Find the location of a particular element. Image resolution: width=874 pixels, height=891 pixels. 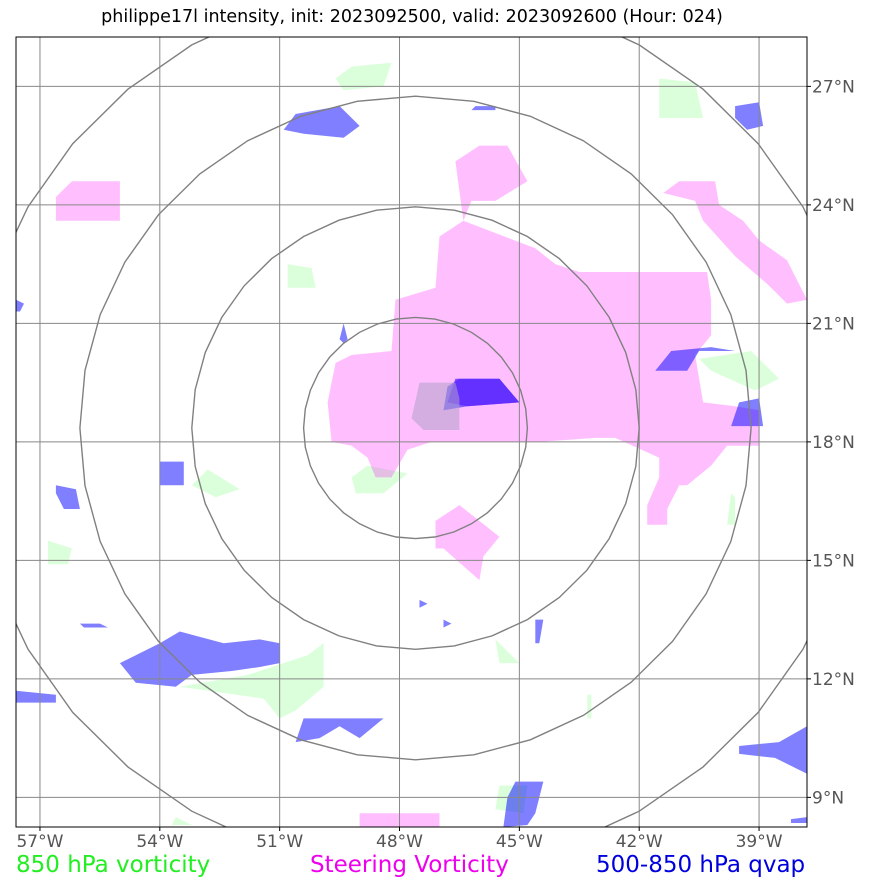

lat-tick-label-6: 27°N is located at coordinates (833, 87).